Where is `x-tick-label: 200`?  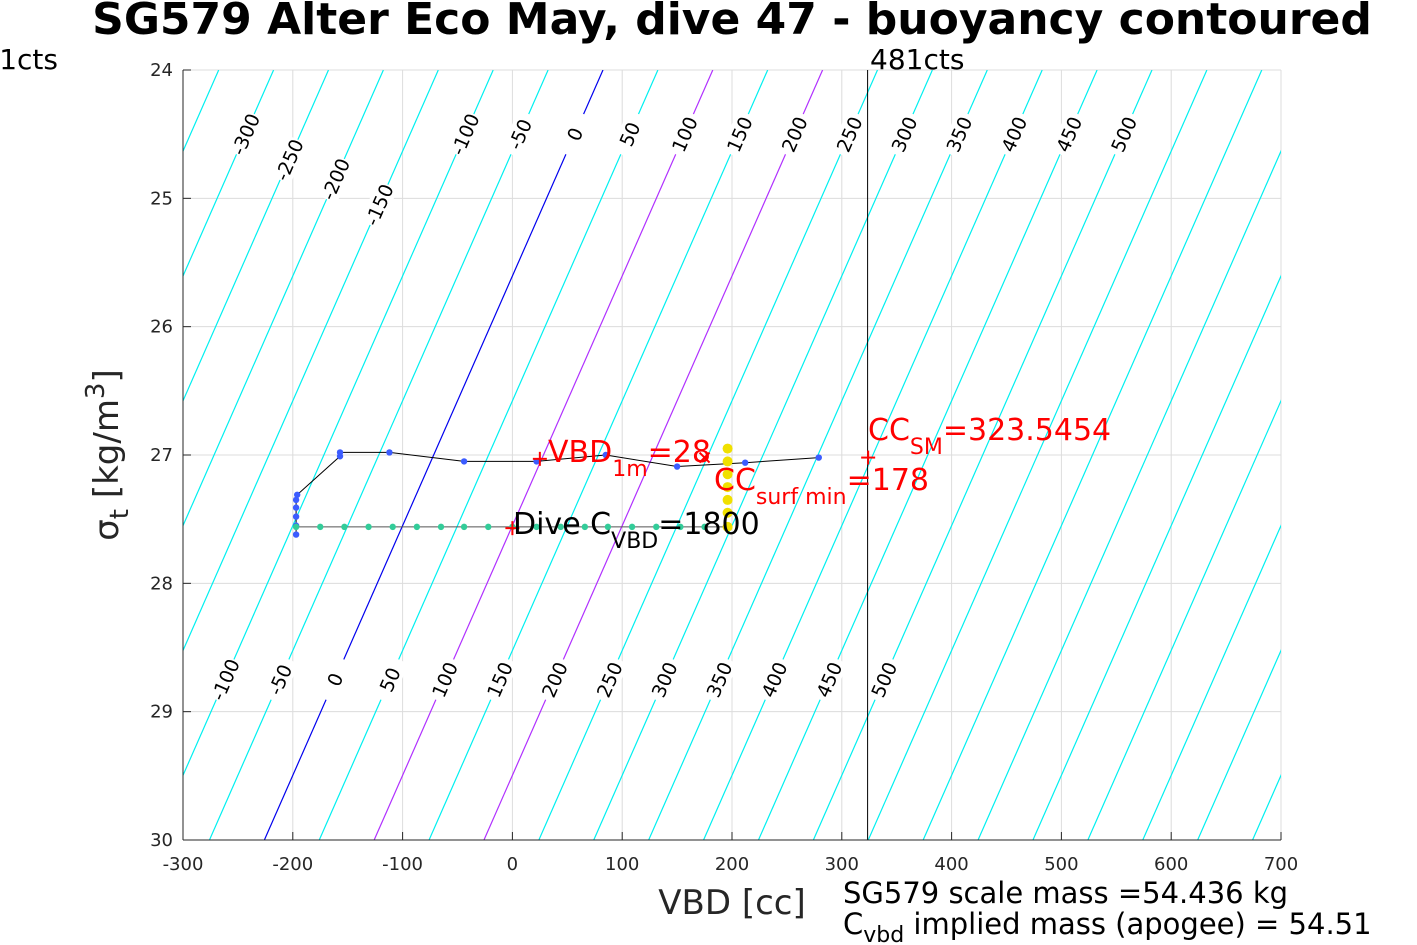 x-tick-label: 200 is located at coordinates (732, 864).